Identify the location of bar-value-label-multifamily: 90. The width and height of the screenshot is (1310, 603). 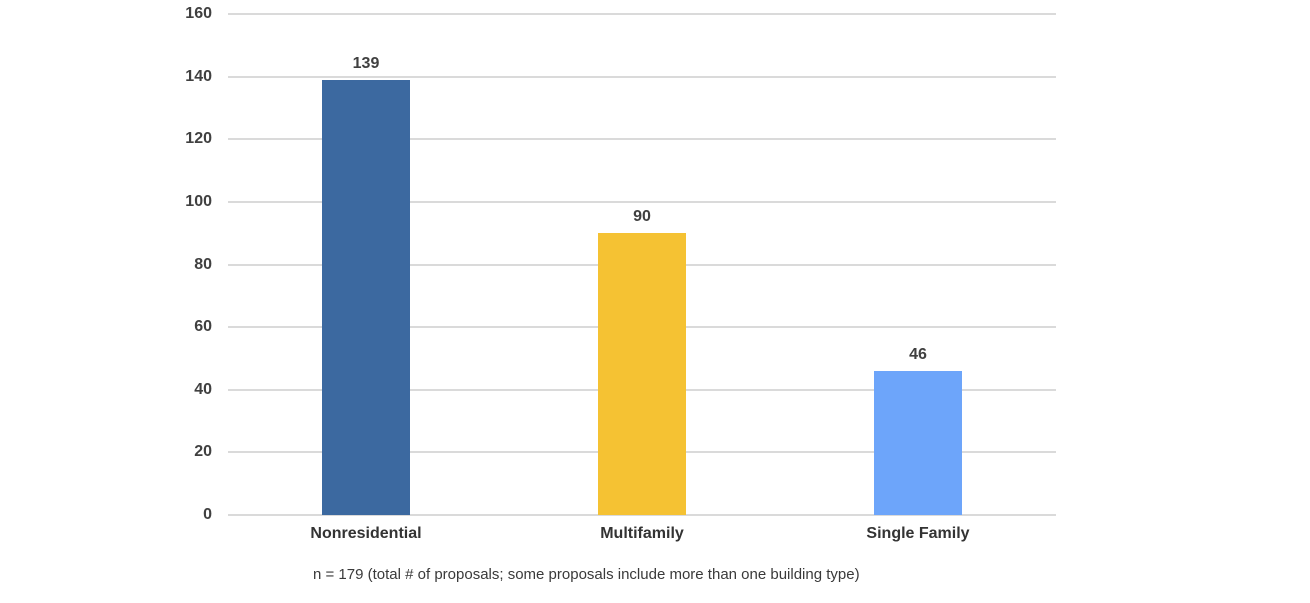
(642, 217).